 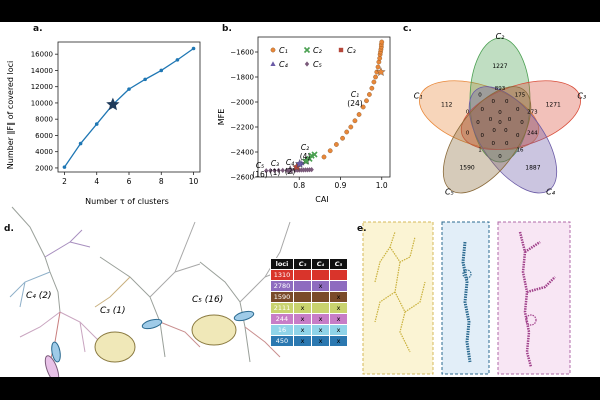 I want to click on rna-structures-e, so click(x=466, y=298).